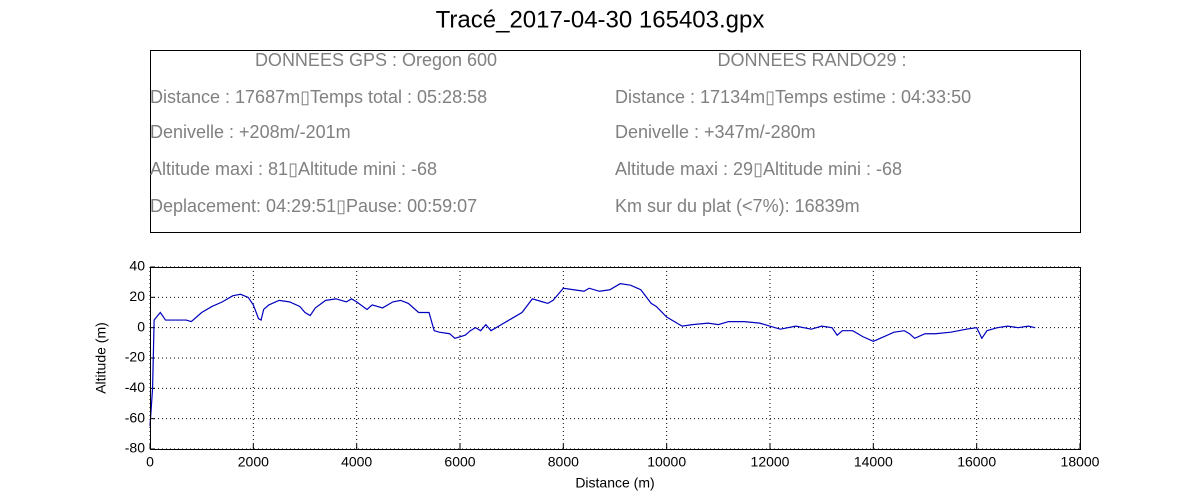 The height and width of the screenshot is (500, 1200). Describe the element at coordinates (770, 462) in the screenshot. I see `x-tick-label: 12000` at that location.